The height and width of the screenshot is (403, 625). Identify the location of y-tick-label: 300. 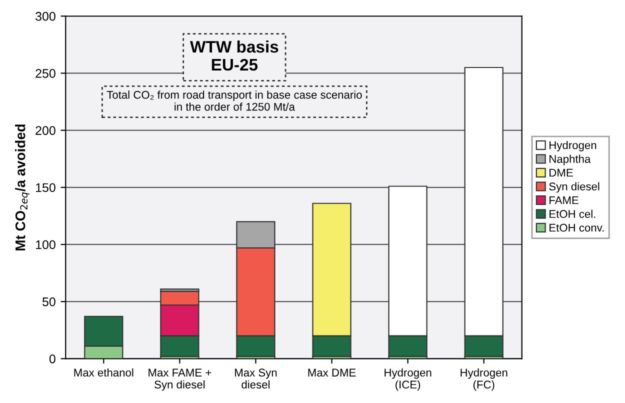
(46, 16).